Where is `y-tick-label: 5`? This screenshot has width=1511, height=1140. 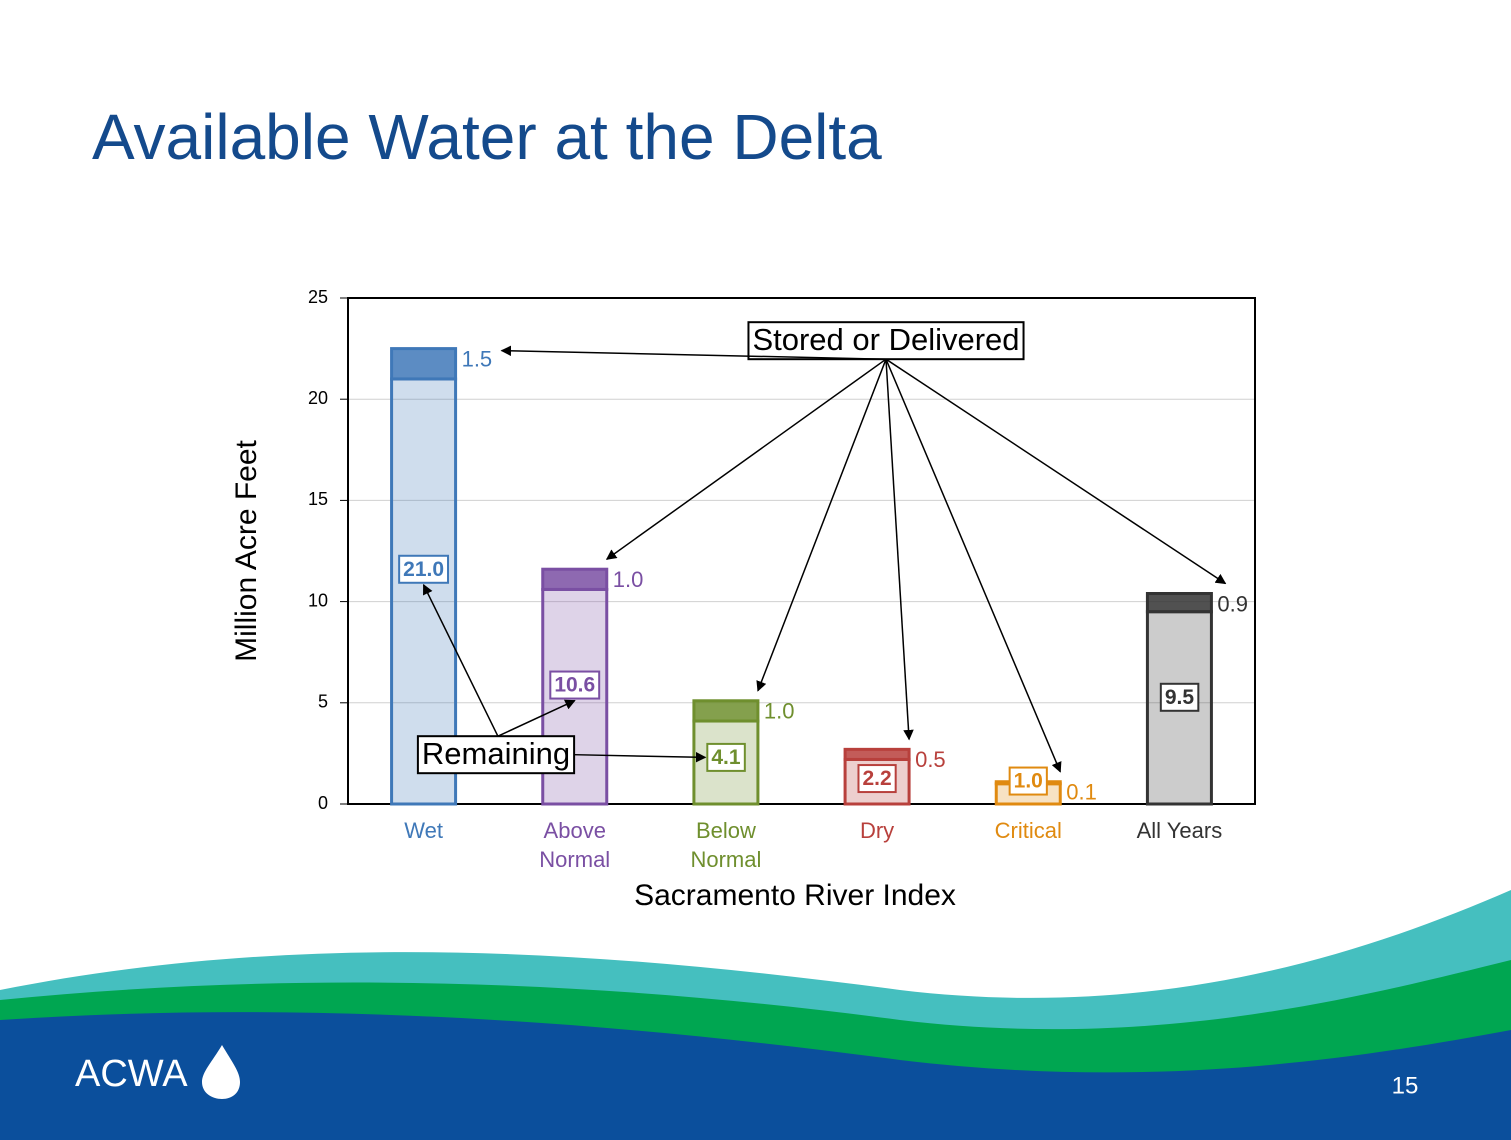
y-tick-label: 5 is located at coordinates (323, 702).